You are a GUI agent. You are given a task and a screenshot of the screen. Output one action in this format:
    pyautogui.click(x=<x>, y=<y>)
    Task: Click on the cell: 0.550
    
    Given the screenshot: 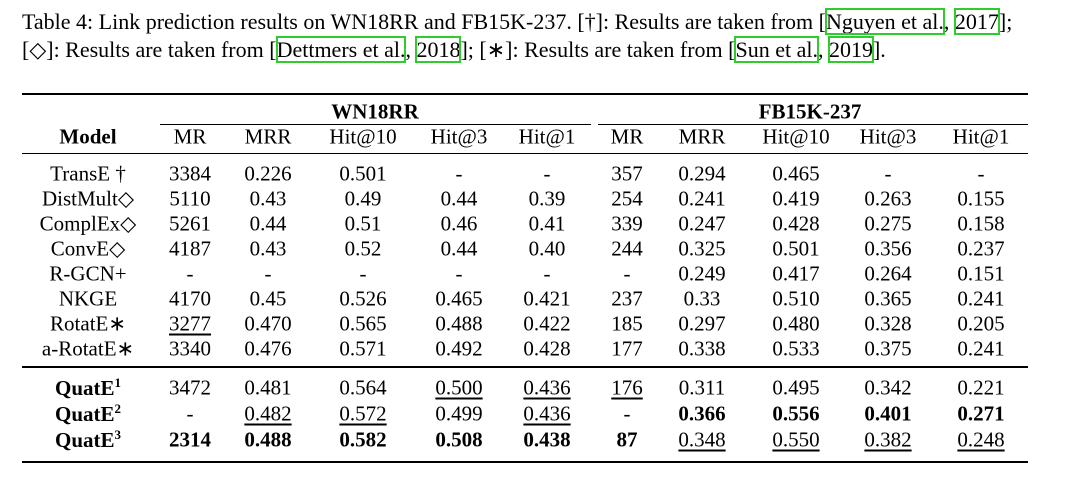 What is the action you would take?
    pyautogui.click(x=796, y=439)
    